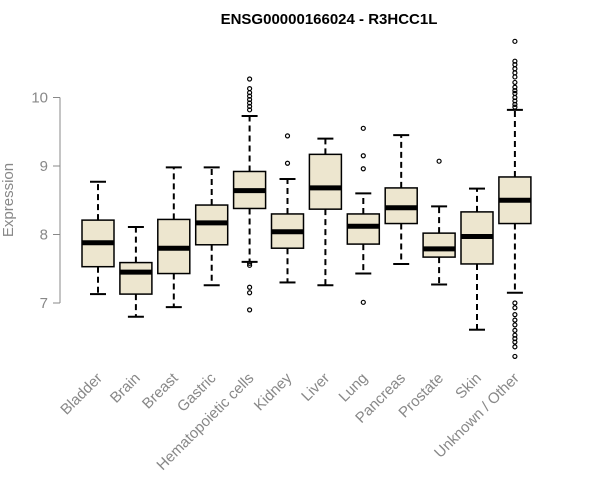  What do you see at coordinates (315, 387) in the screenshot?
I see `x-tick-label: Liver` at bounding box center [315, 387].